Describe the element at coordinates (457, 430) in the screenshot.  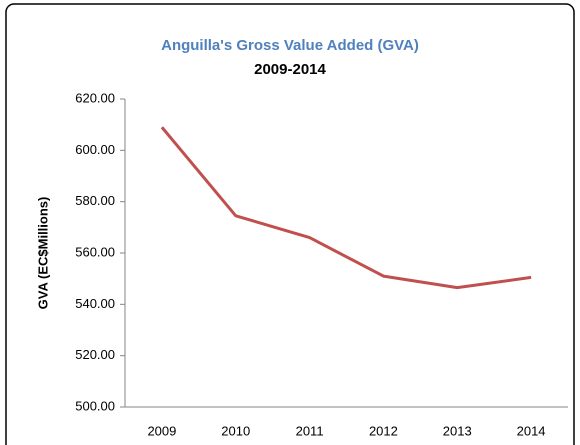
I see `x-tick-label: 2013` at that location.